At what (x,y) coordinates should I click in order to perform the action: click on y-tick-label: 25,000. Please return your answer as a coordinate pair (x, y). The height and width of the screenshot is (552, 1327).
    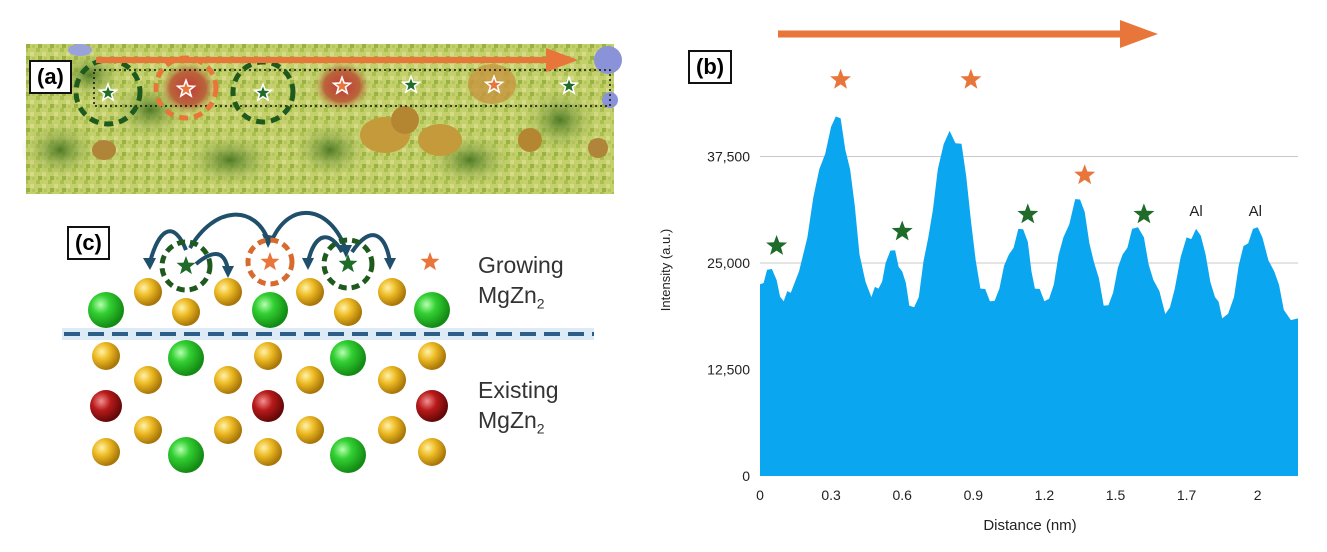
    Looking at the image, I should click on (728, 263).